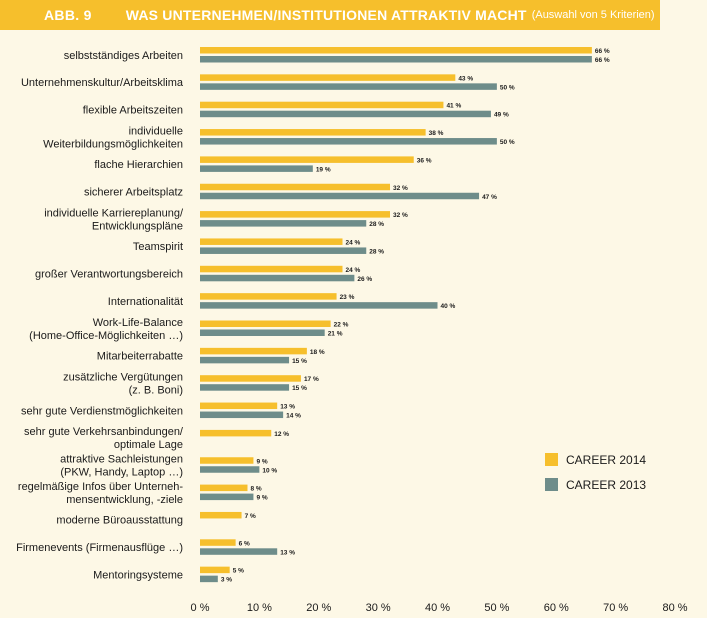  Describe the element at coordinates (281, 434) in the screenshot. I see `data-label: 12 %` at that location.